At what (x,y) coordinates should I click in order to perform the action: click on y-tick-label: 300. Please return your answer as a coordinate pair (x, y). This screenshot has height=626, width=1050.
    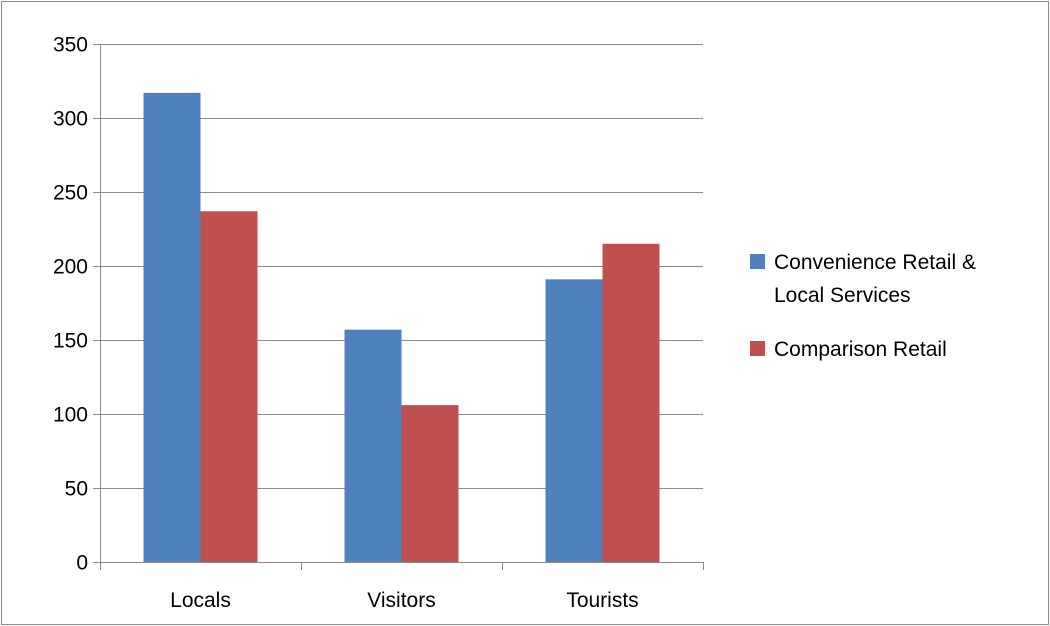
    Looking at the image, I should click on (70, 119).